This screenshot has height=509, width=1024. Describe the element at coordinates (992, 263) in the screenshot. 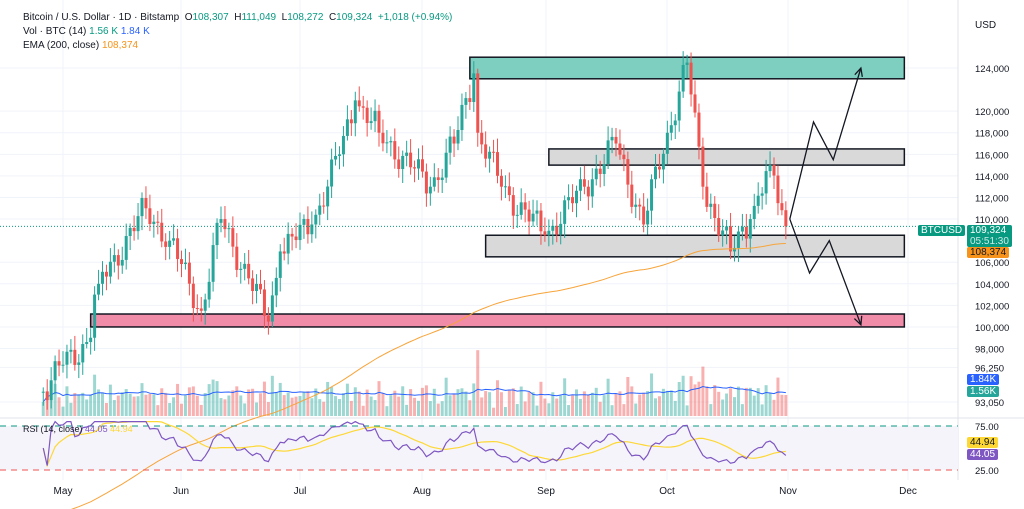

I see `price-tick: 106,000` at that location.